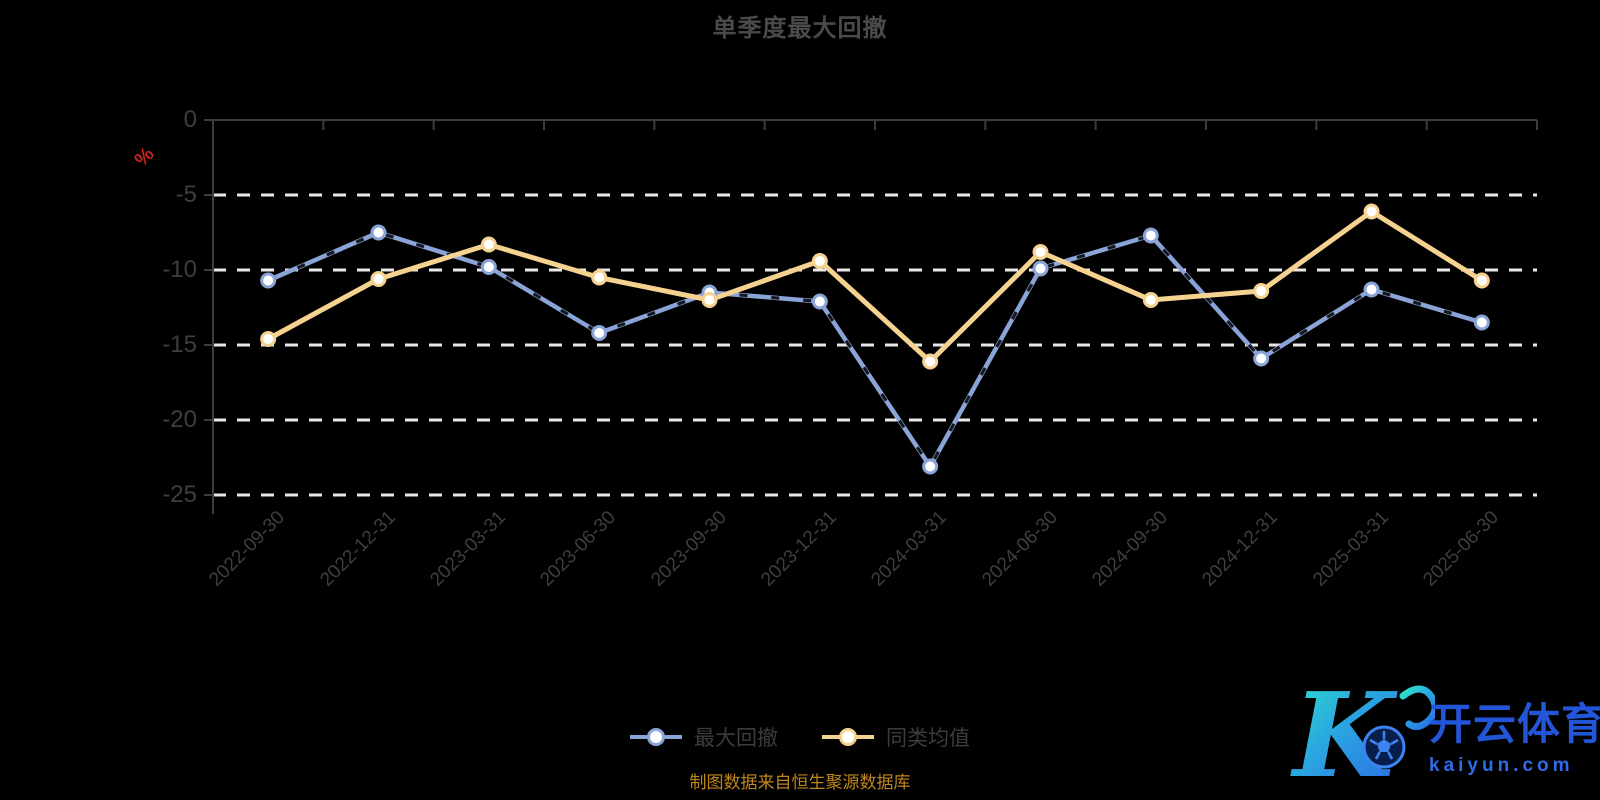 The height and width of the screenshot is (800, 1600). What do you see at coordinates (928, 738) in the screenshot?
I see `legend-label: 同类均值` at bounding box center [928, 738].